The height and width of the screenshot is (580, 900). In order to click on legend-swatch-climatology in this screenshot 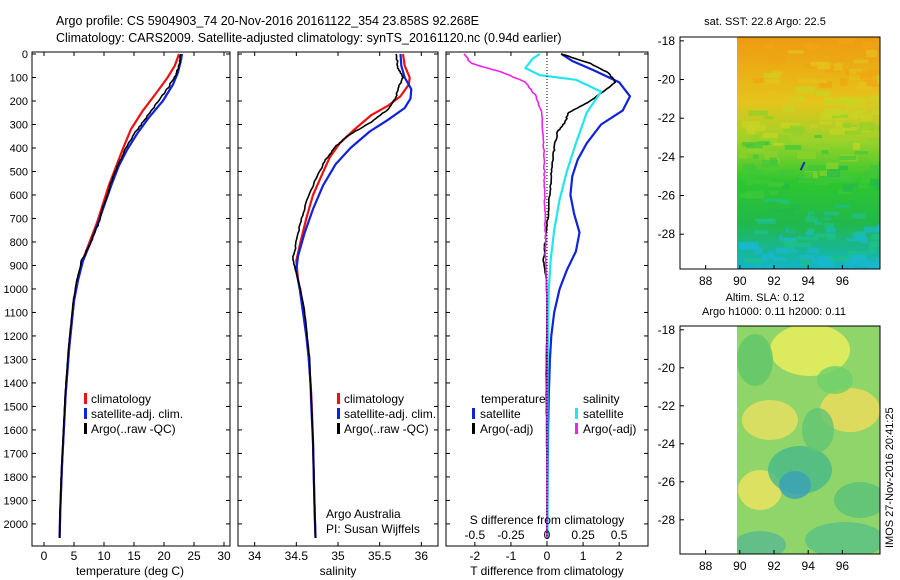, I will do `click(85, 398)`.